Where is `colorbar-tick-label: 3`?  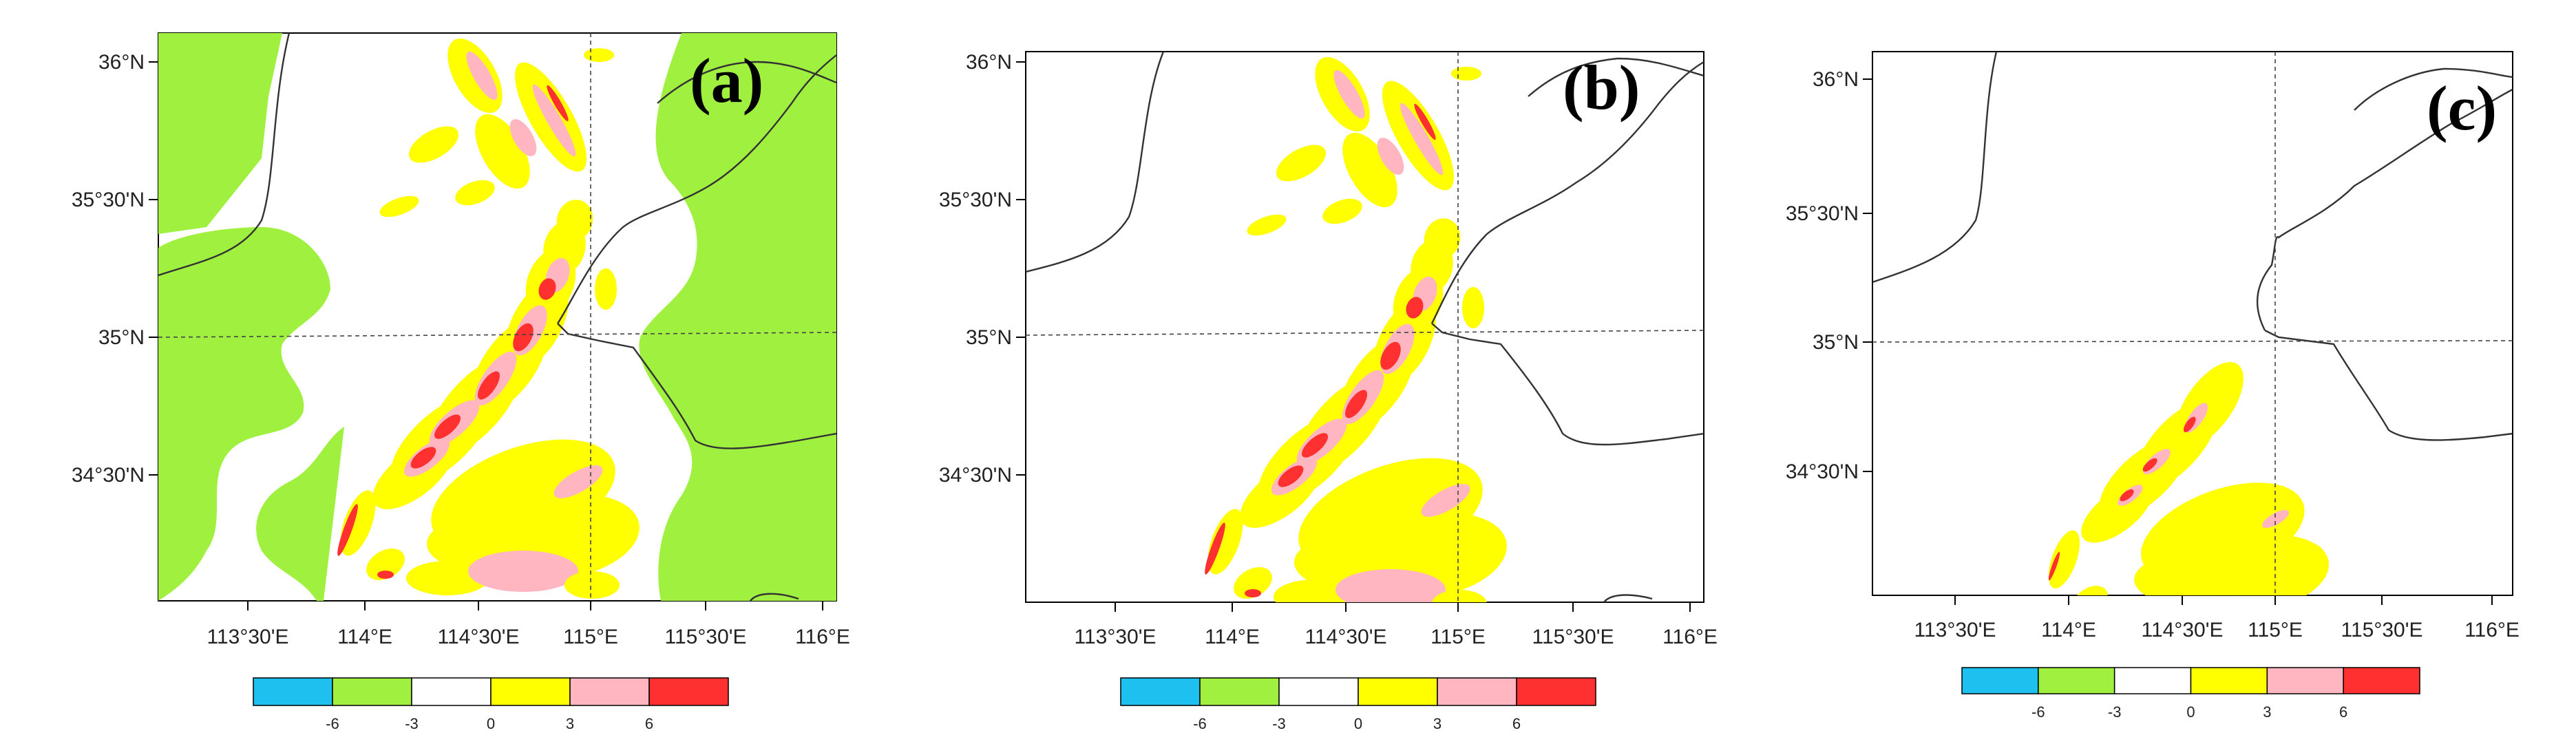 colorbar-tick-label: 3 is located at coordinates (570, 724).